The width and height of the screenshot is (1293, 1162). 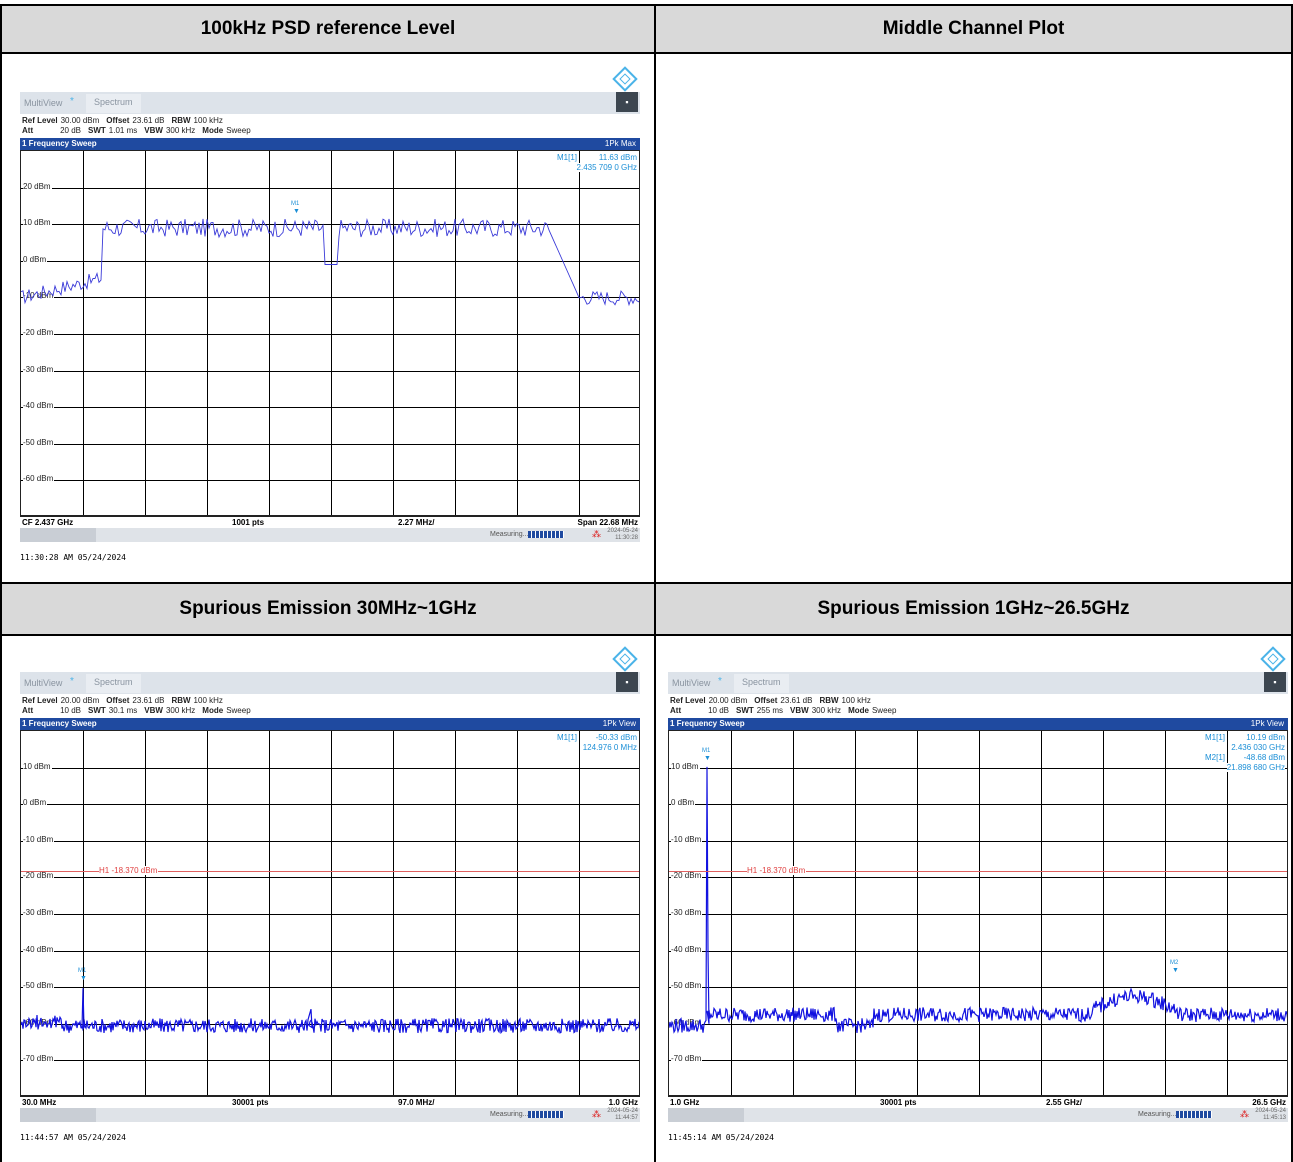 I want to click on trace-line, so click(x=330, y=262).